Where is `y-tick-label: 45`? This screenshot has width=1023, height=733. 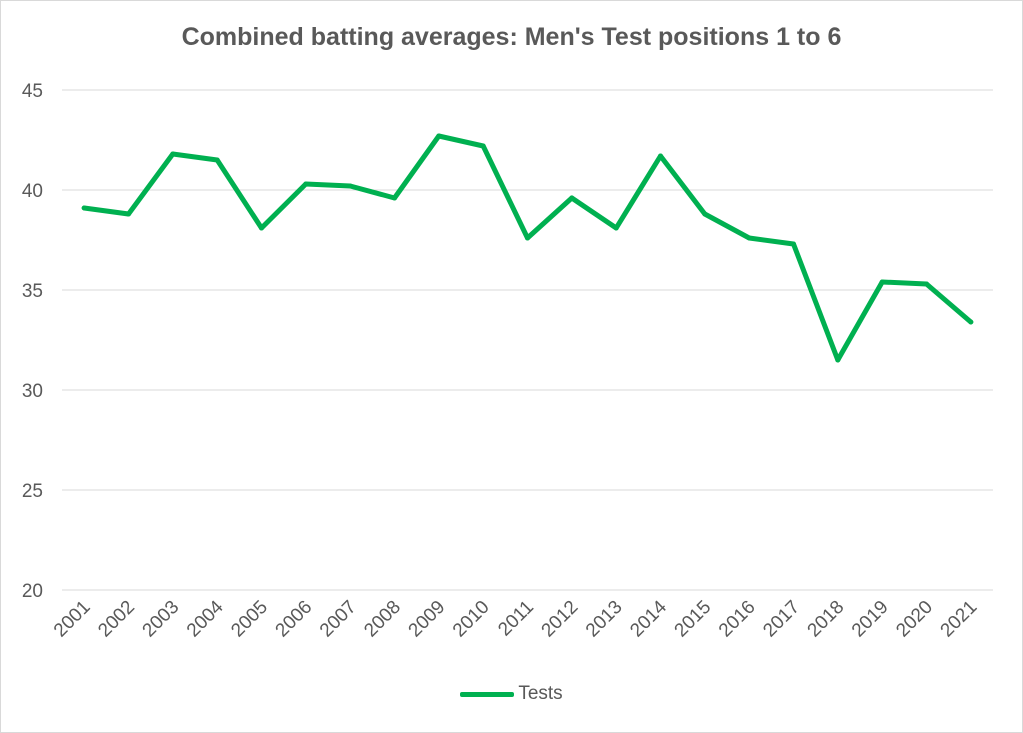
y-tick-label: 45 is located at coordinates (32, 91).